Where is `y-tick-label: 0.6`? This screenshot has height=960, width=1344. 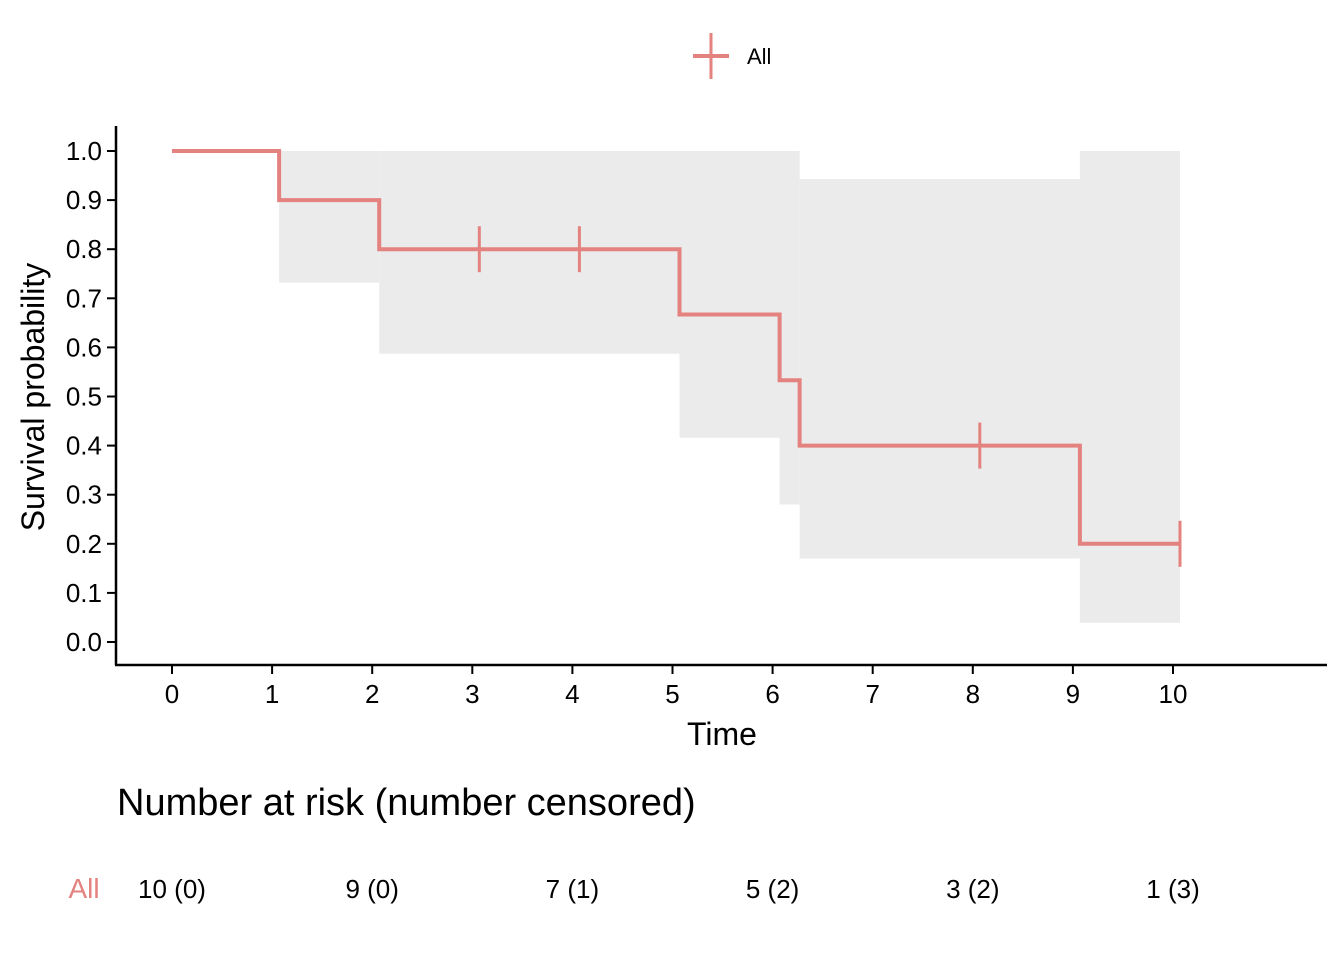
y-tick-label: 0.6 is located at coordinates (84, 347).